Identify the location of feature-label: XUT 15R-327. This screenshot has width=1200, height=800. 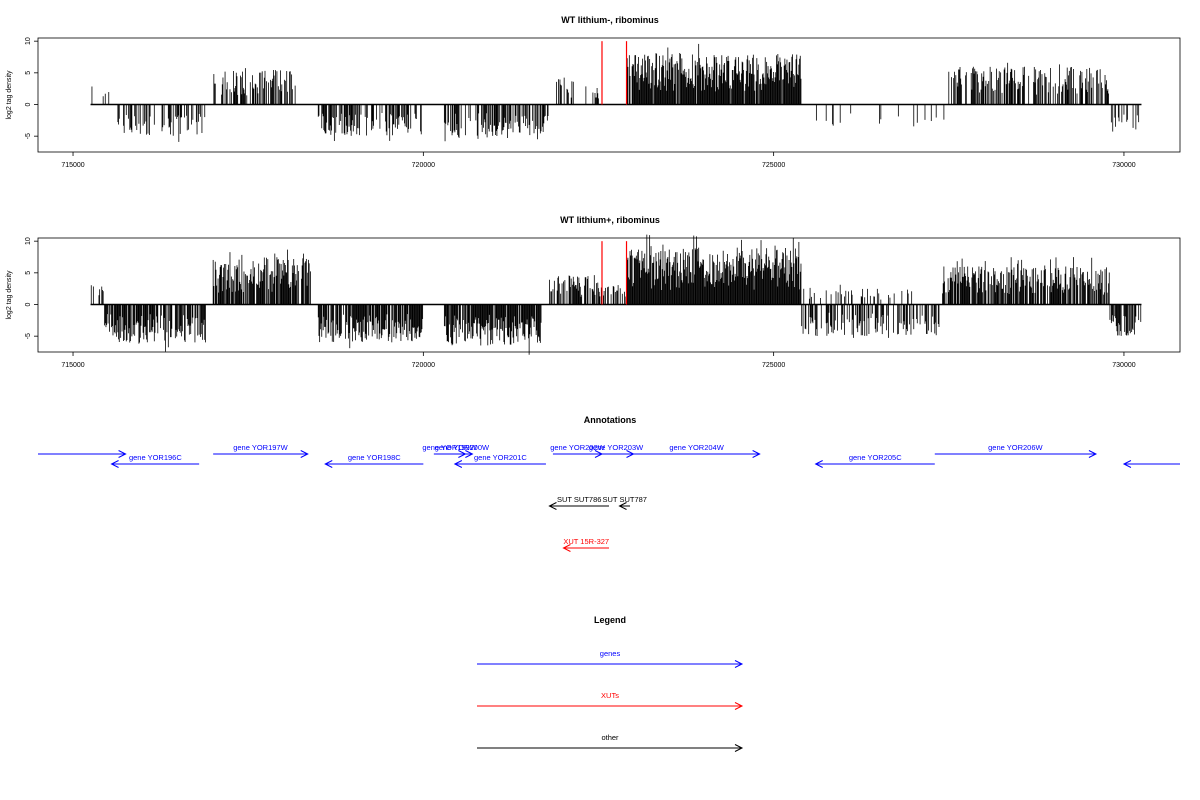
(586, 541).